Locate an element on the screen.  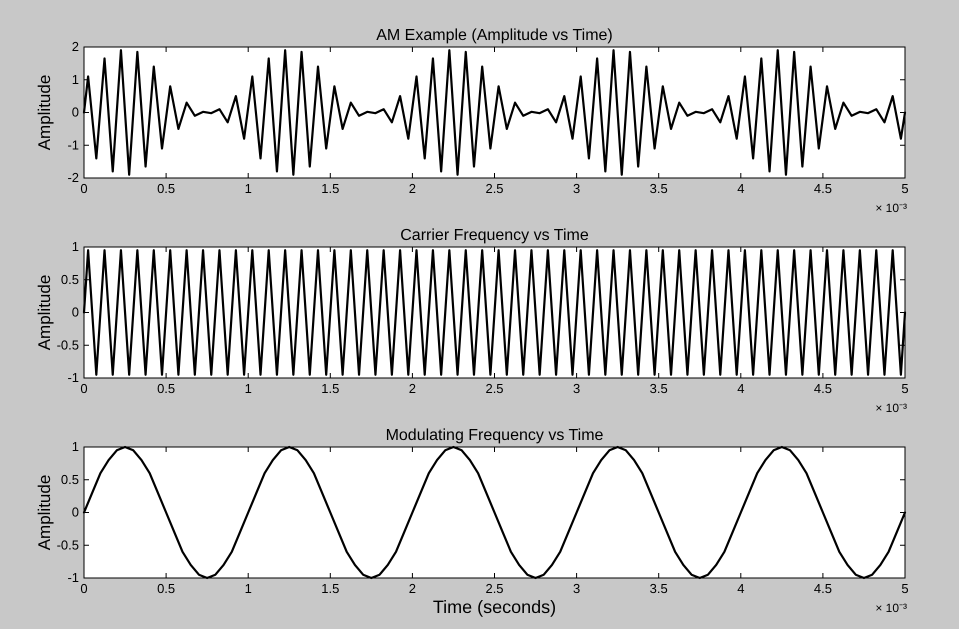
chart-title: AM Example (Amplitude vs Time) is located at coordinates (494, 35).